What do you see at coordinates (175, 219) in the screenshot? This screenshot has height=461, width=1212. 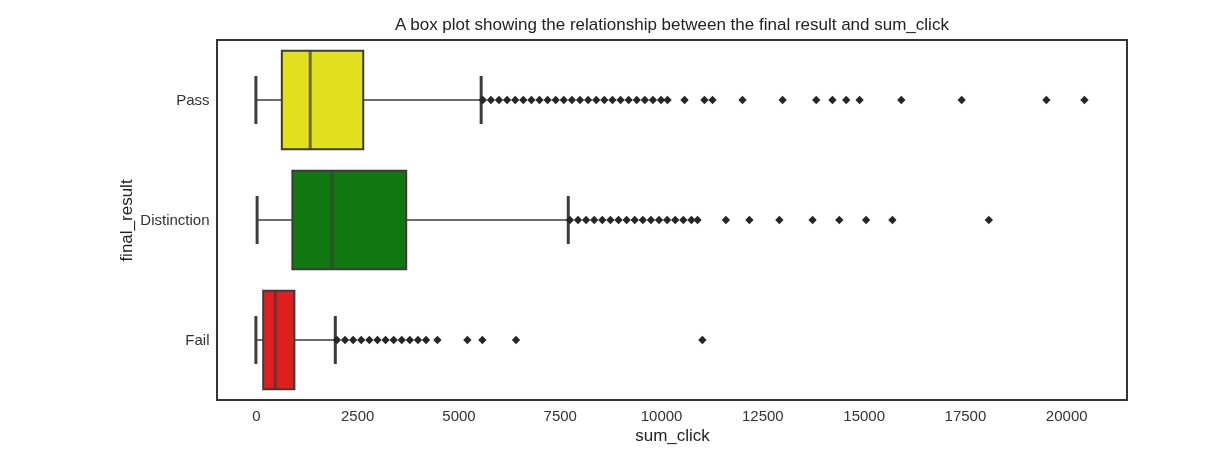 I see `y-tick-label: Distinction` at bounding box center [175, 219].